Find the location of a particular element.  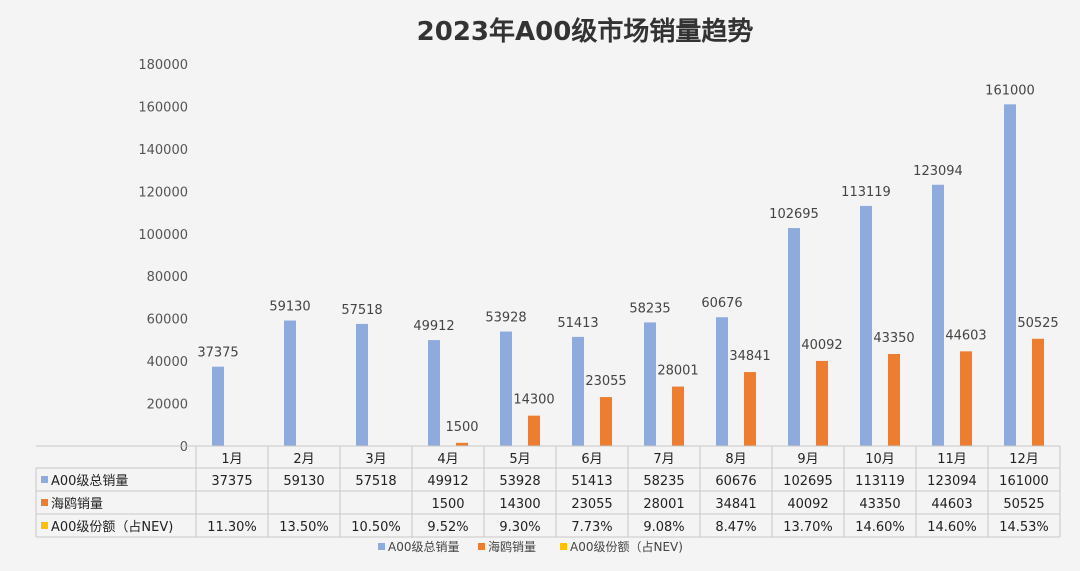

data-label-total-sales: 60676 is located at coordinates (721, 303).